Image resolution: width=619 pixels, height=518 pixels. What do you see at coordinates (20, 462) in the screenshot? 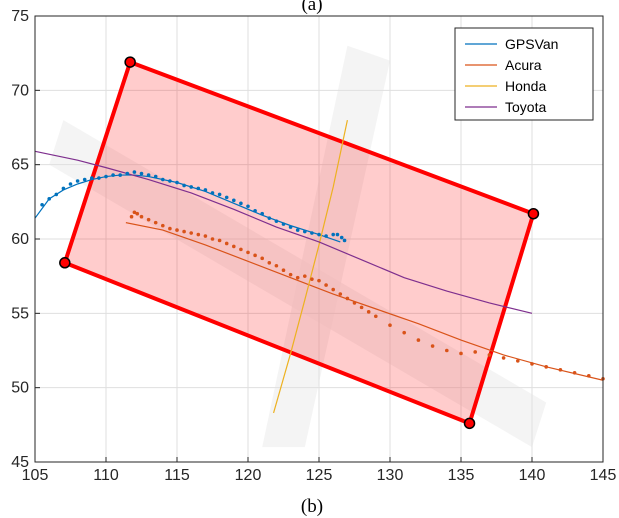
I see `y-tick-label: 45` at bounding box center [20, 462].